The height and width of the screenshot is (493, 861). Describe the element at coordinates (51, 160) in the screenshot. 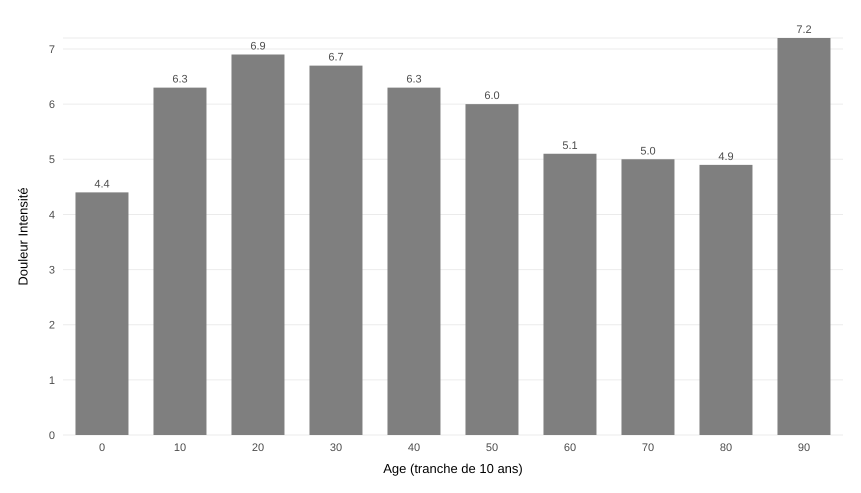

I see `y-tick-label: 5` at that location.